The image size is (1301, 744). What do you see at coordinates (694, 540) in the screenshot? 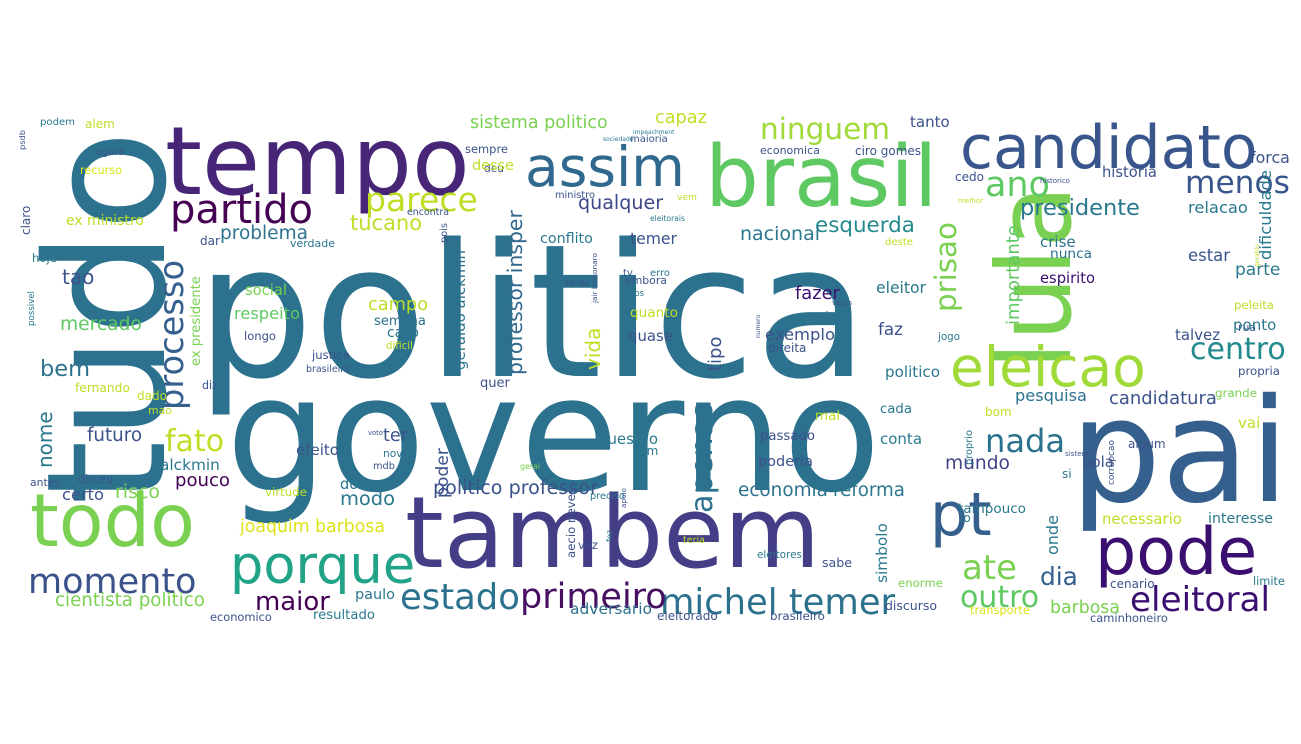
I see `word-teria: teria` at bounding box center [694, 540].